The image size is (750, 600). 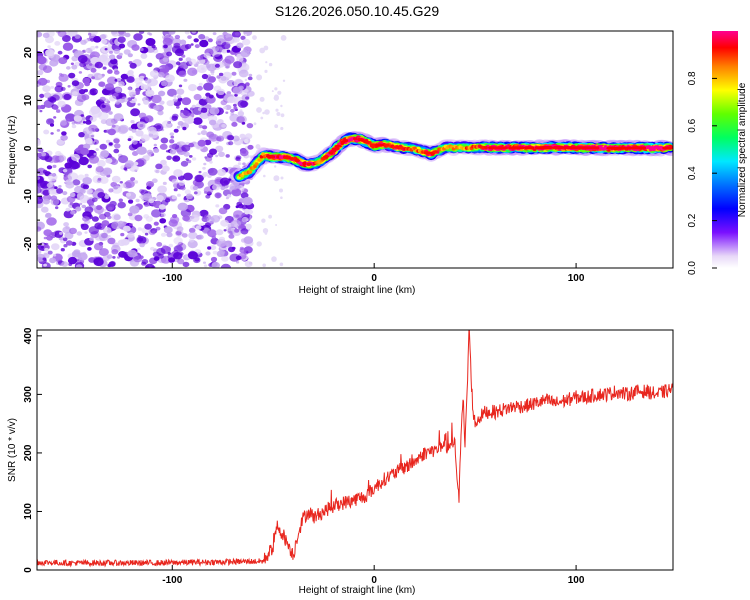 What do you see at coordinates (576, 278) in the screenshot?
I see `top-x-tick-label: 100` at bounding box center [576, 278].